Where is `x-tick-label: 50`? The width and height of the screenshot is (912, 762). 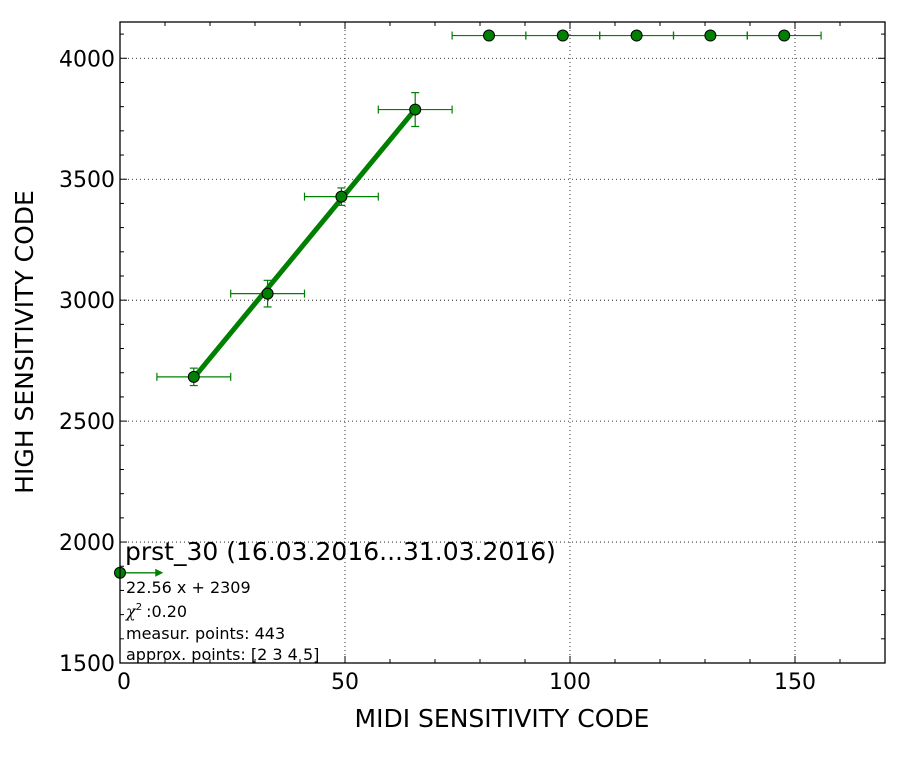
x-tick-label: 50 is located at coordinates (345, 682).